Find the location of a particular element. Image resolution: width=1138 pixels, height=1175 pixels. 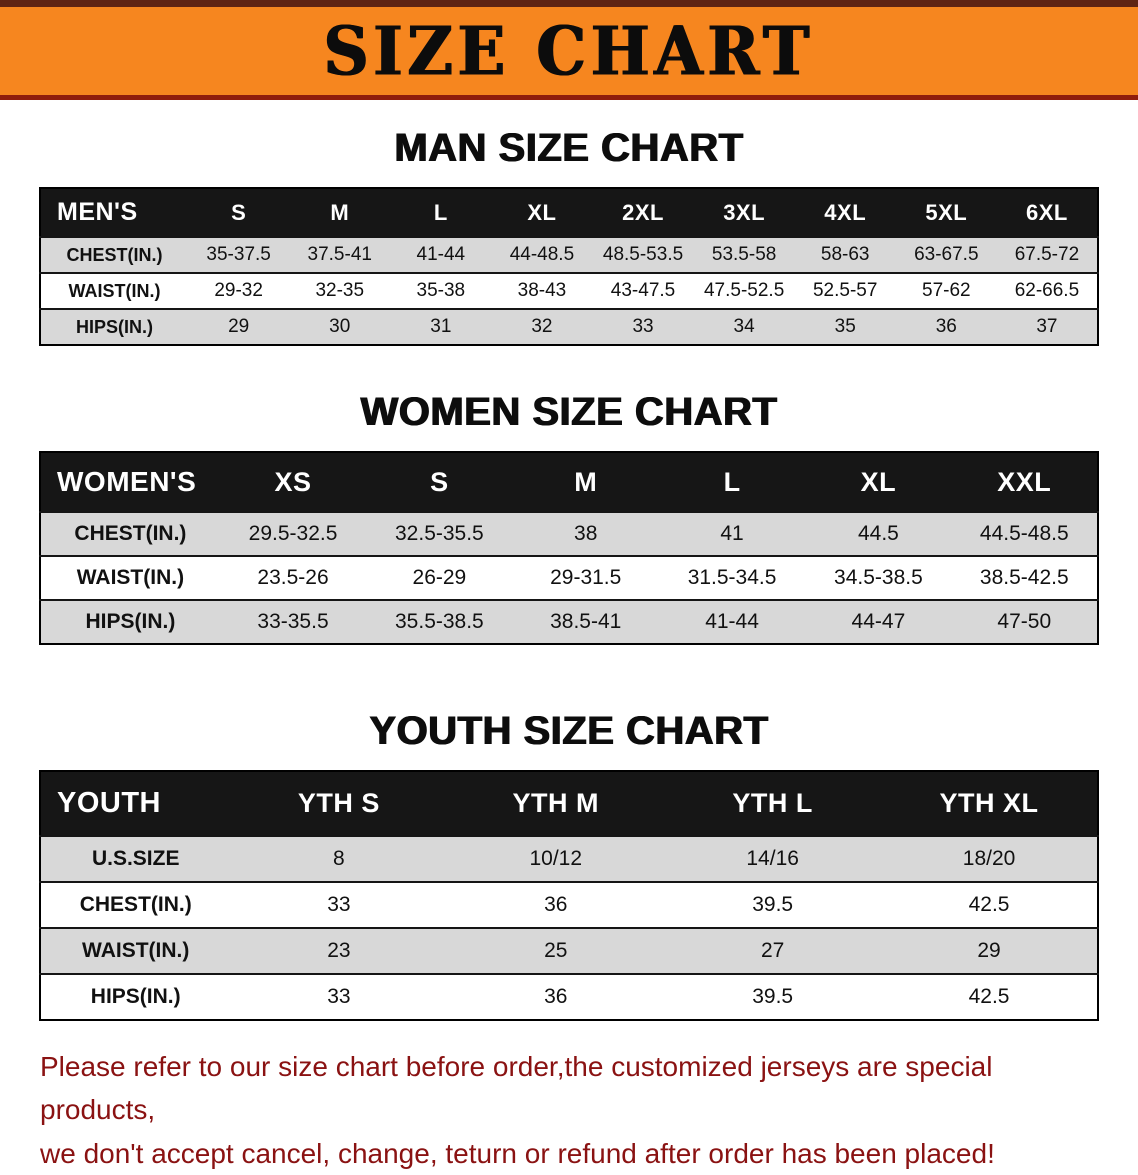

size-value-cell: 18/20 is located at coordinates (989, 858).